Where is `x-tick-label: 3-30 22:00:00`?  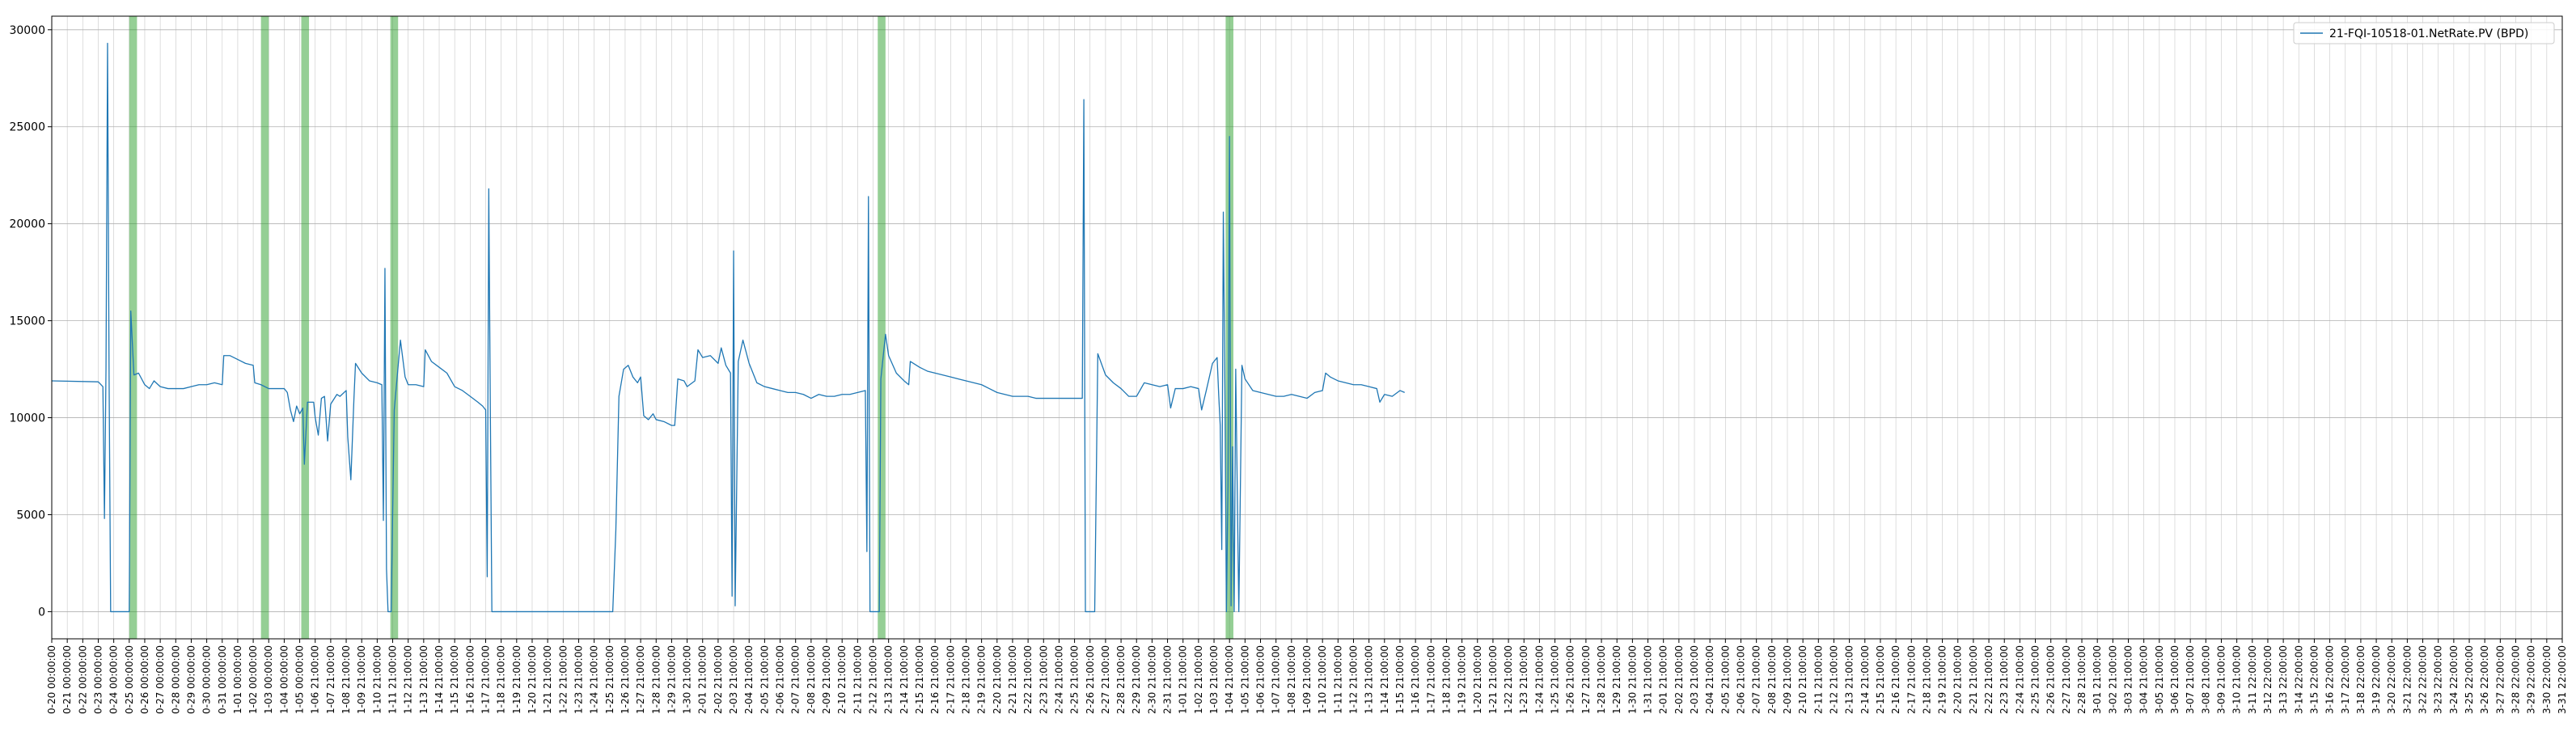 x-tick-label: 3-30 22:00:00 is located at coordinates (2547, 679).